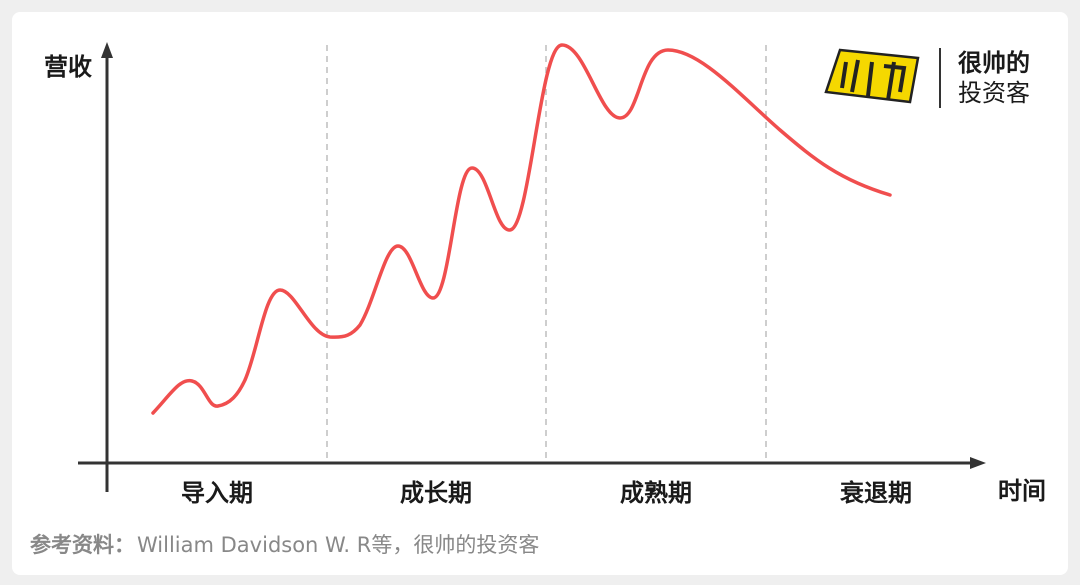 The height and width of the screenshot is (585, 1080). Describe the element at coordinates (994, 93) in the screenshot. I see `logo-text: 投资客` at that location.